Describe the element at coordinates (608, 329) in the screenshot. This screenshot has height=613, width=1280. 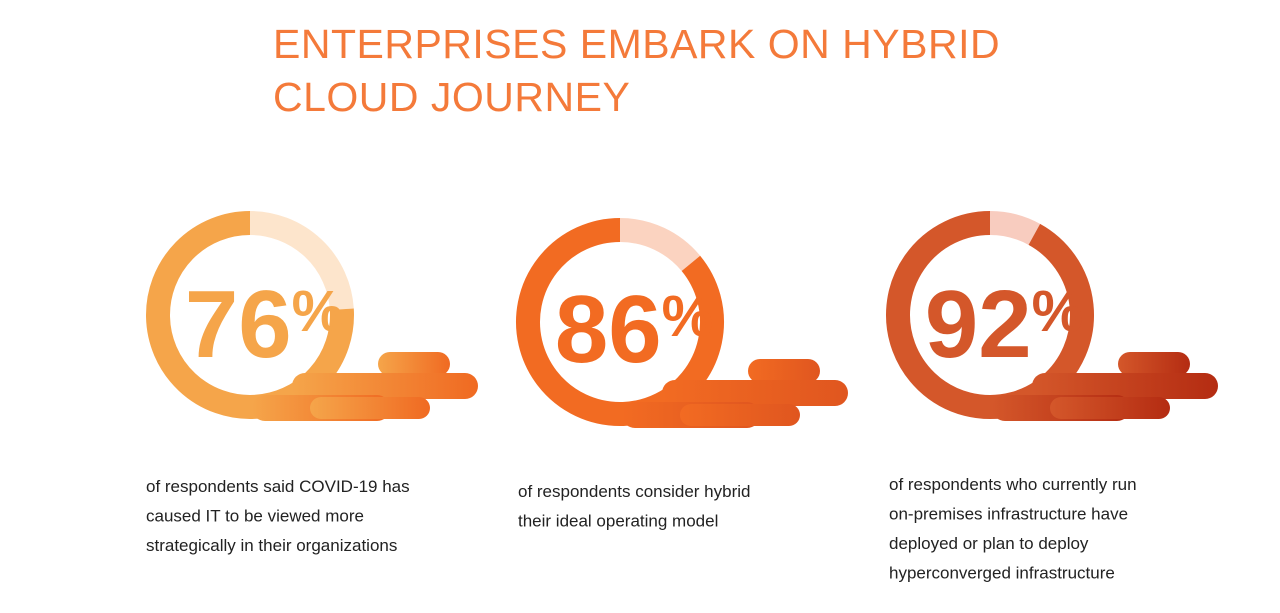
I see `stat-number: 86` at that location.